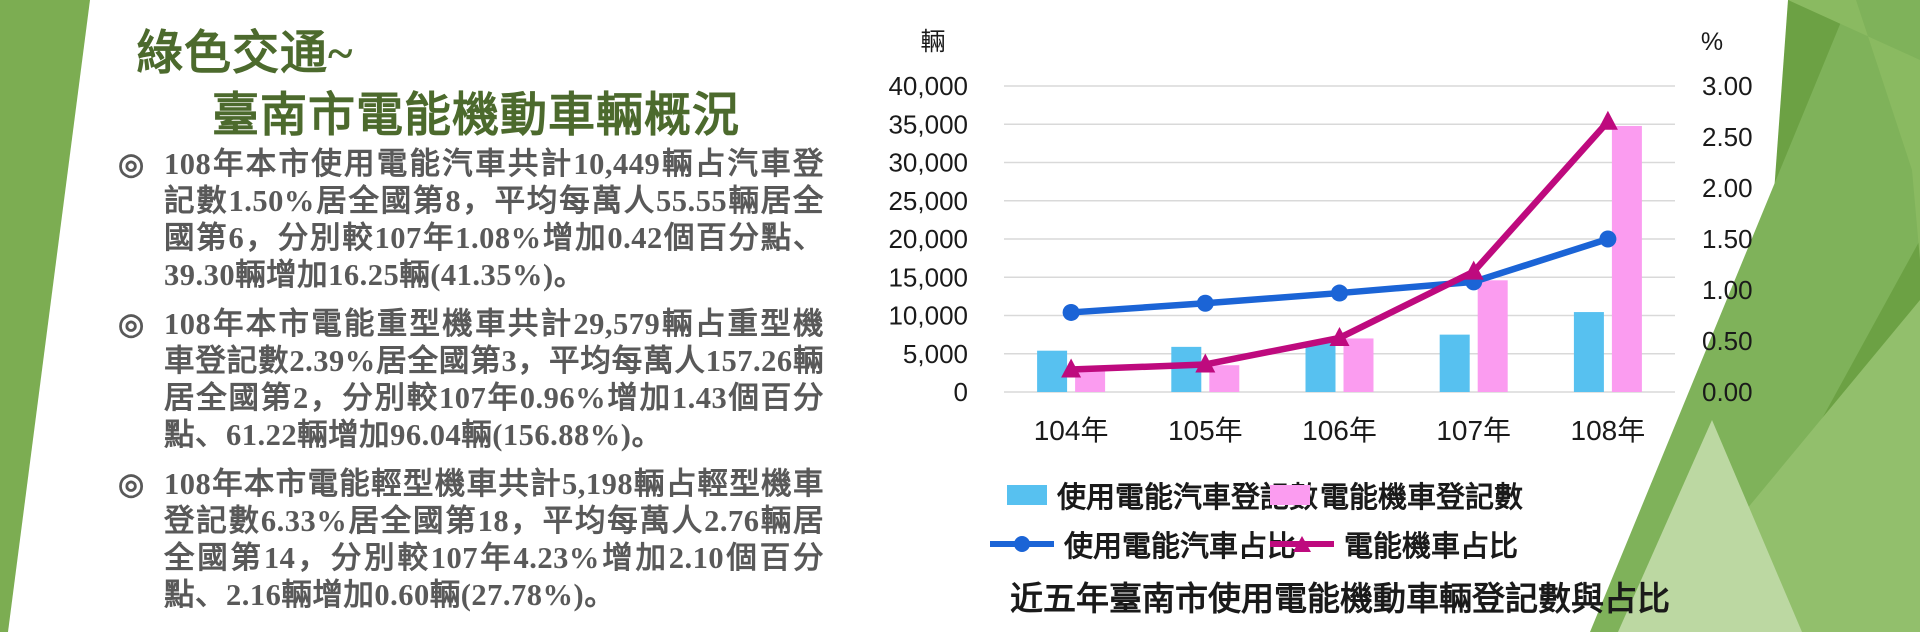  Describe the element at coordinates (1180, 547) in the screenshot. I see `legend-label: 使用電能汽車占比` at that location.